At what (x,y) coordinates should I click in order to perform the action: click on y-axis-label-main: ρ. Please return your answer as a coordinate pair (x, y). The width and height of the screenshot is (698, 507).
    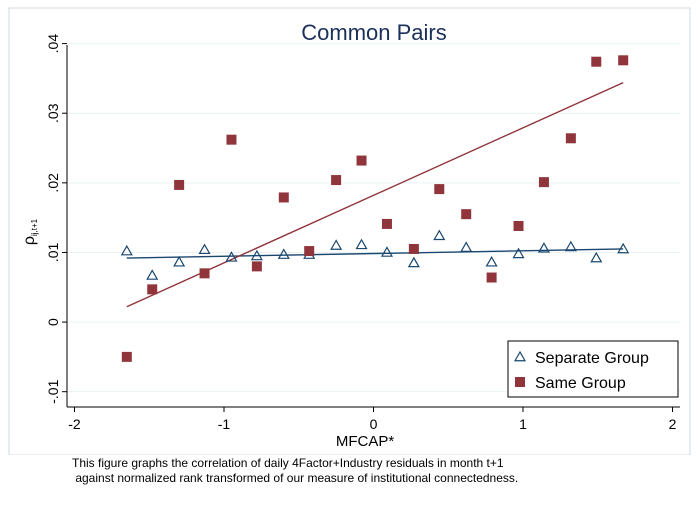
    Looking at the image, I should click on (29, 240).